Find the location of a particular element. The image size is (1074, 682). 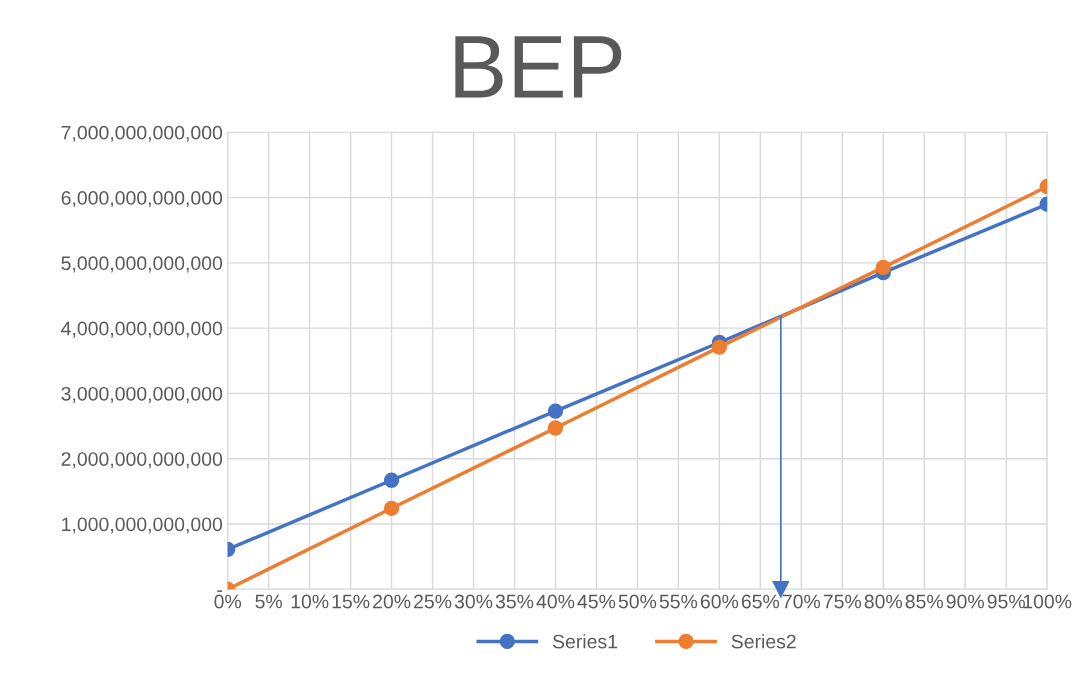

legend-label: Series2 is located at coordinates (763, 641).